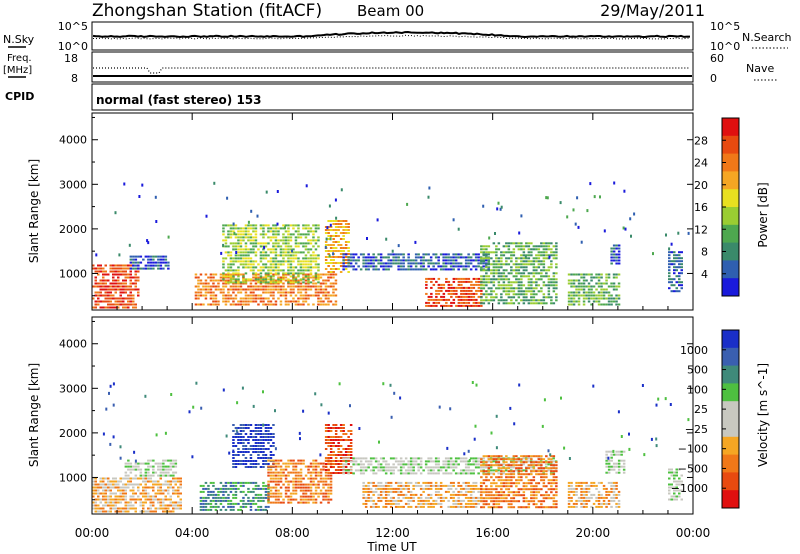 Image resolution: width=800 pixels, height=554 pixels. What do you see at coordinates (73, 229) in the screenshot?
I see `y-tick-label: 2000` at bounding box center [73, 229].